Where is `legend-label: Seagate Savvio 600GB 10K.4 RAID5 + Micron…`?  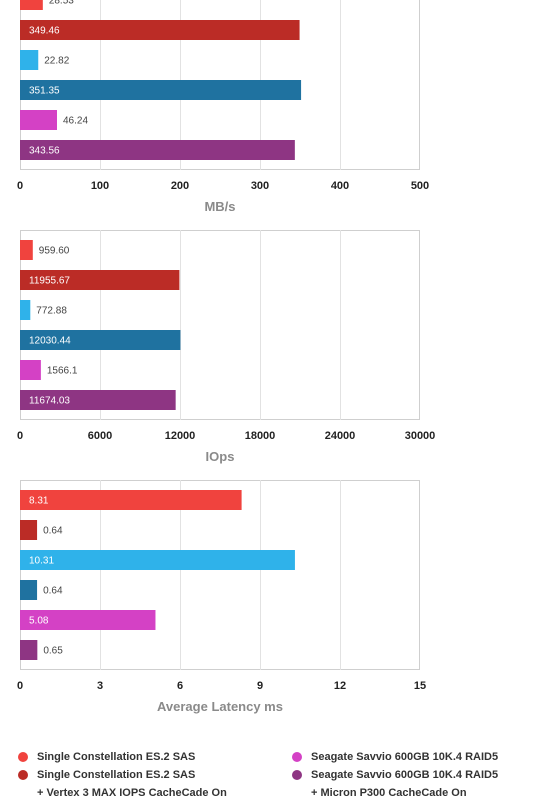
legend-label: Seagate Savvio 600GB 10K.4 RAID5 + Micron… is located at coordinates (404, 784).